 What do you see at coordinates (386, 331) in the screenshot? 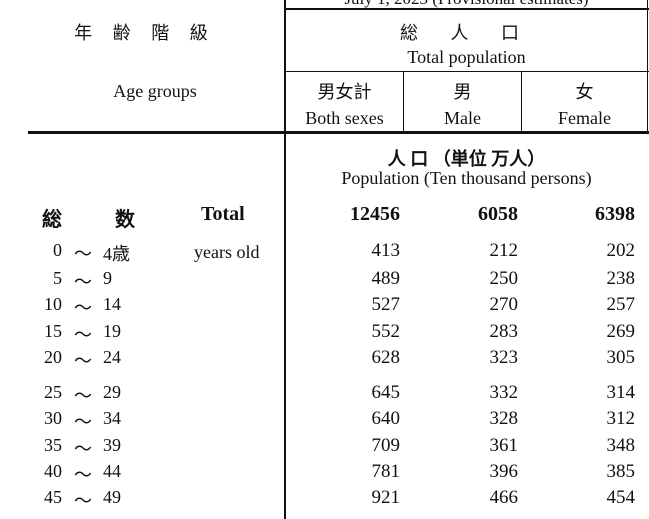
I see `value-both-sexes: 552` at bounding box center [386, 331].